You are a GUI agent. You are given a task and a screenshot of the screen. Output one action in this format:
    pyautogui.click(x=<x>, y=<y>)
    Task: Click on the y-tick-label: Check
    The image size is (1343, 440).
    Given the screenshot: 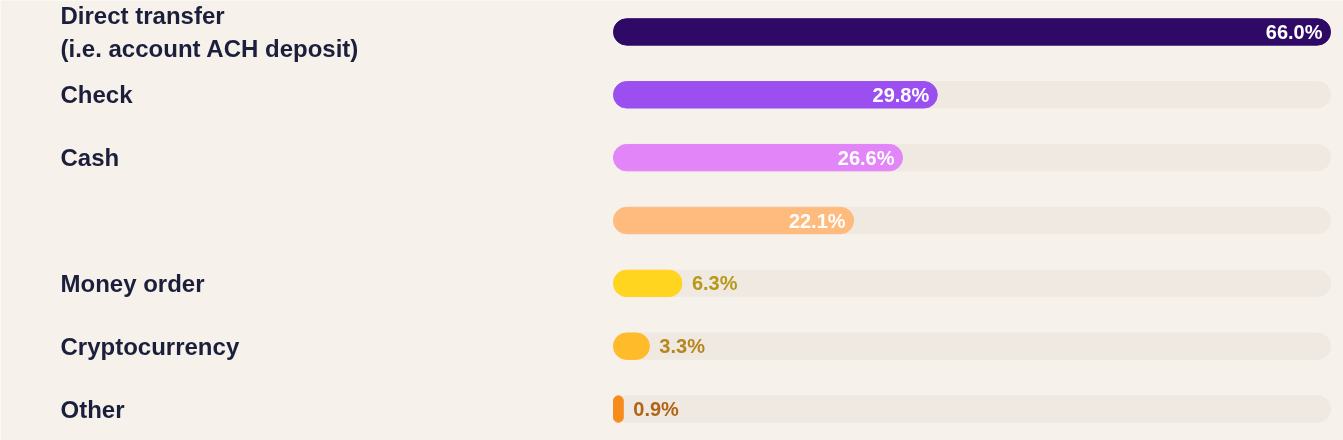 What is the action you would take?
    pyautogui.click(x=97, y=95)
    